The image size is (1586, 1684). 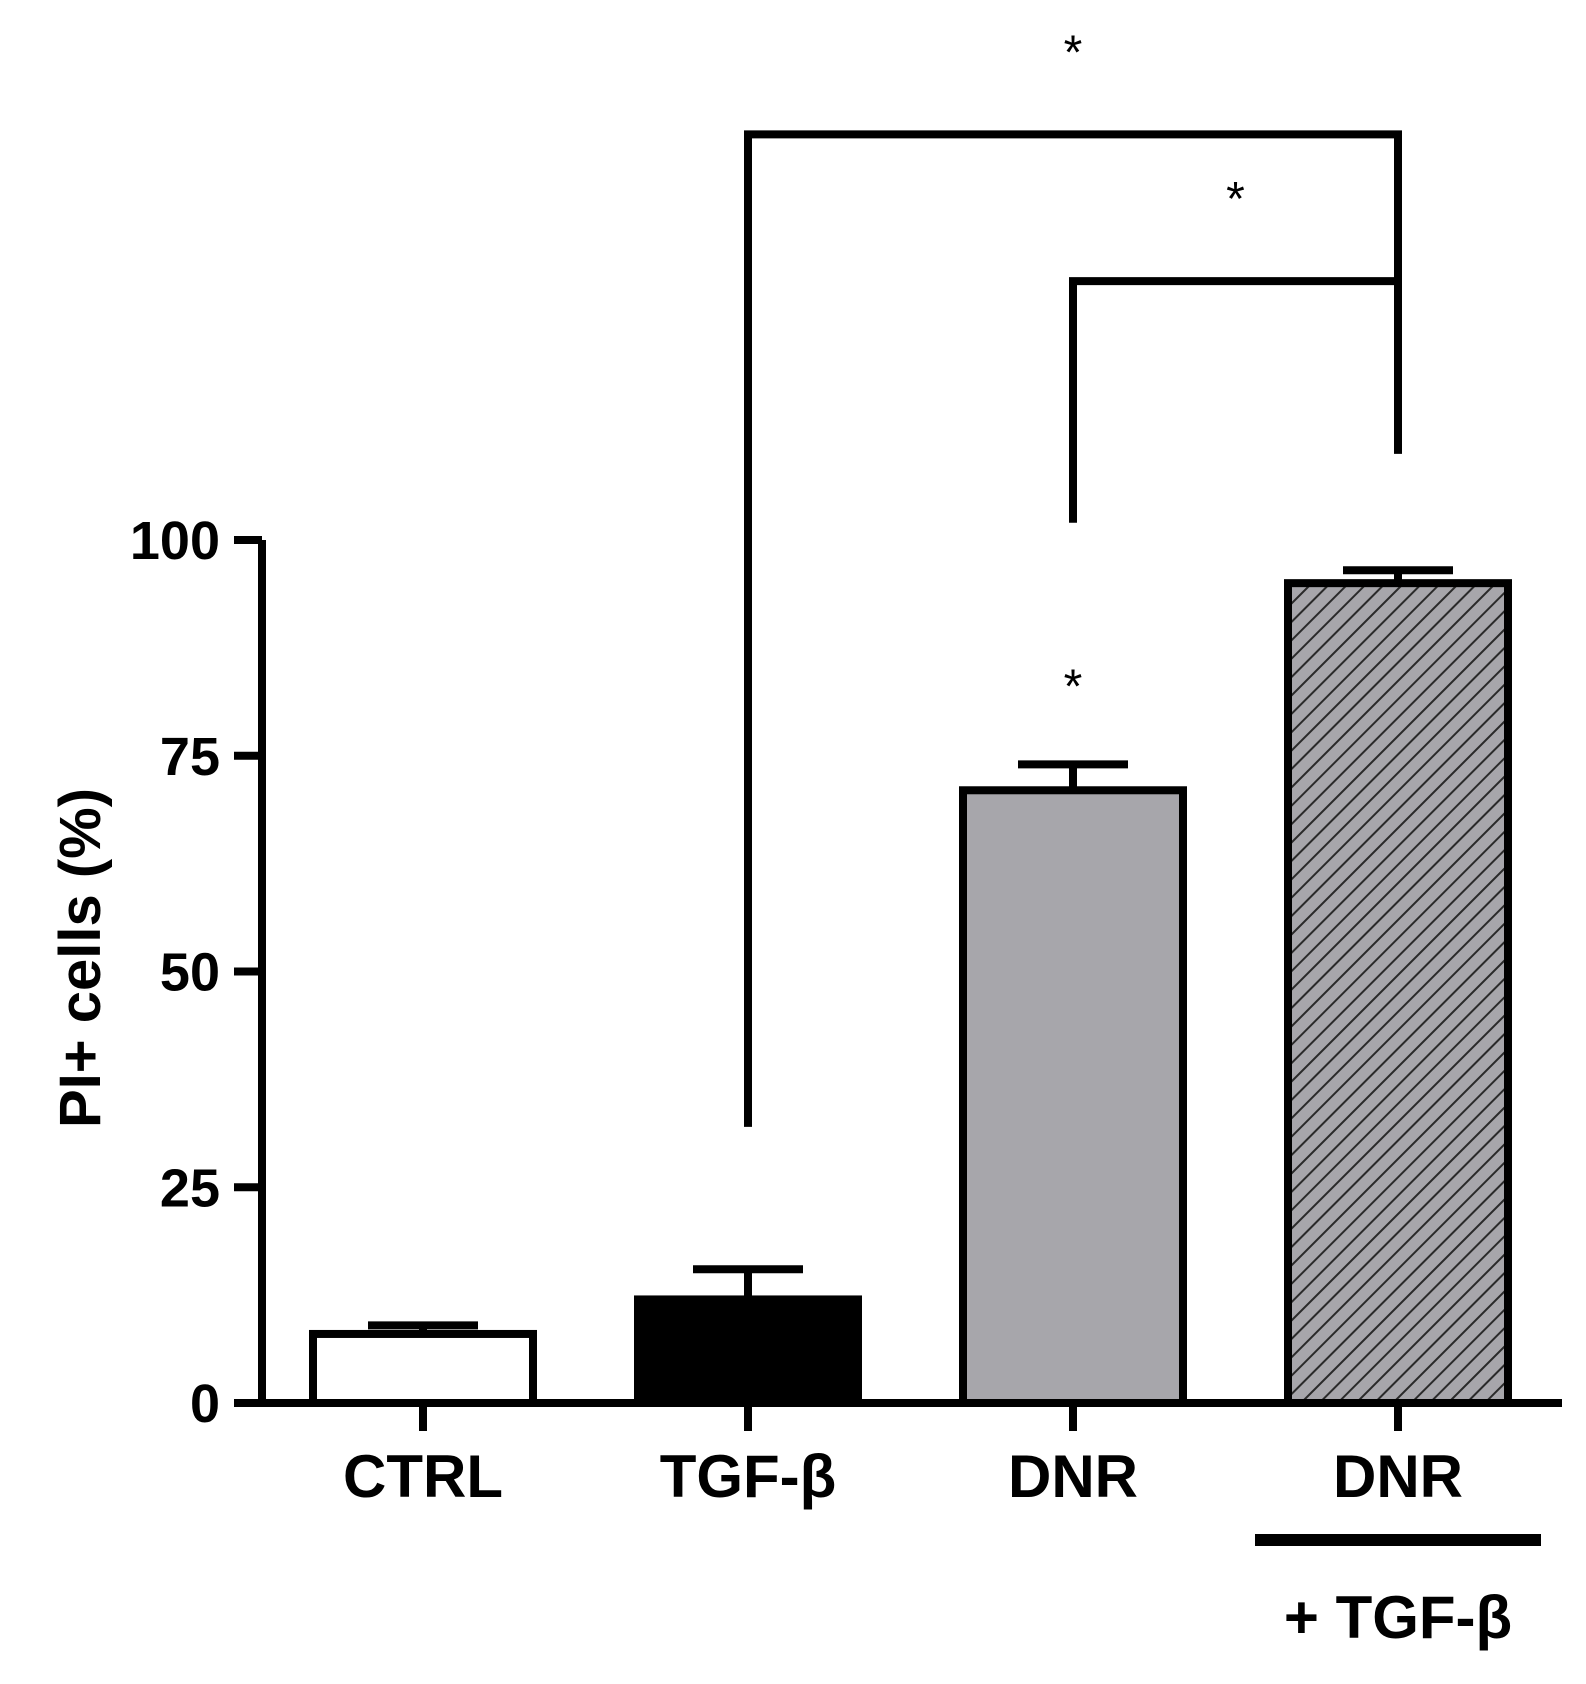 What do you see at coordinates (1073, 52) in the screenshot?
I see `comparison-label-0: *` at bounding box center [1073, 52].